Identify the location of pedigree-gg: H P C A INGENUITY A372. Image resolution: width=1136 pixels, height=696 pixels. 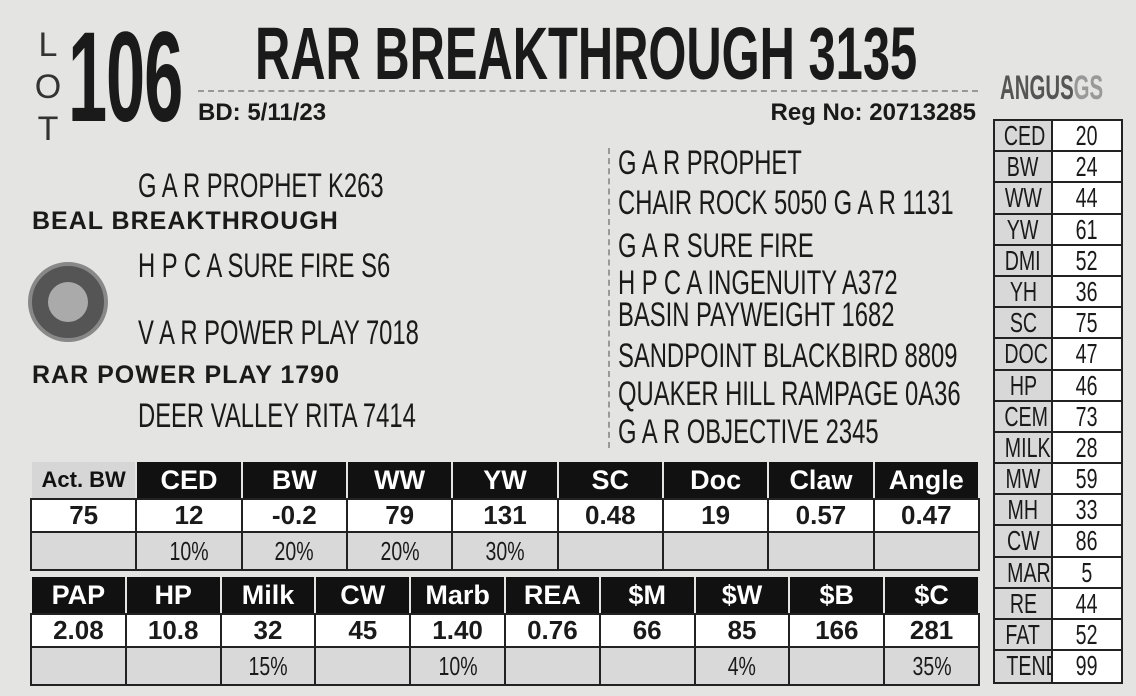
(758, 283).